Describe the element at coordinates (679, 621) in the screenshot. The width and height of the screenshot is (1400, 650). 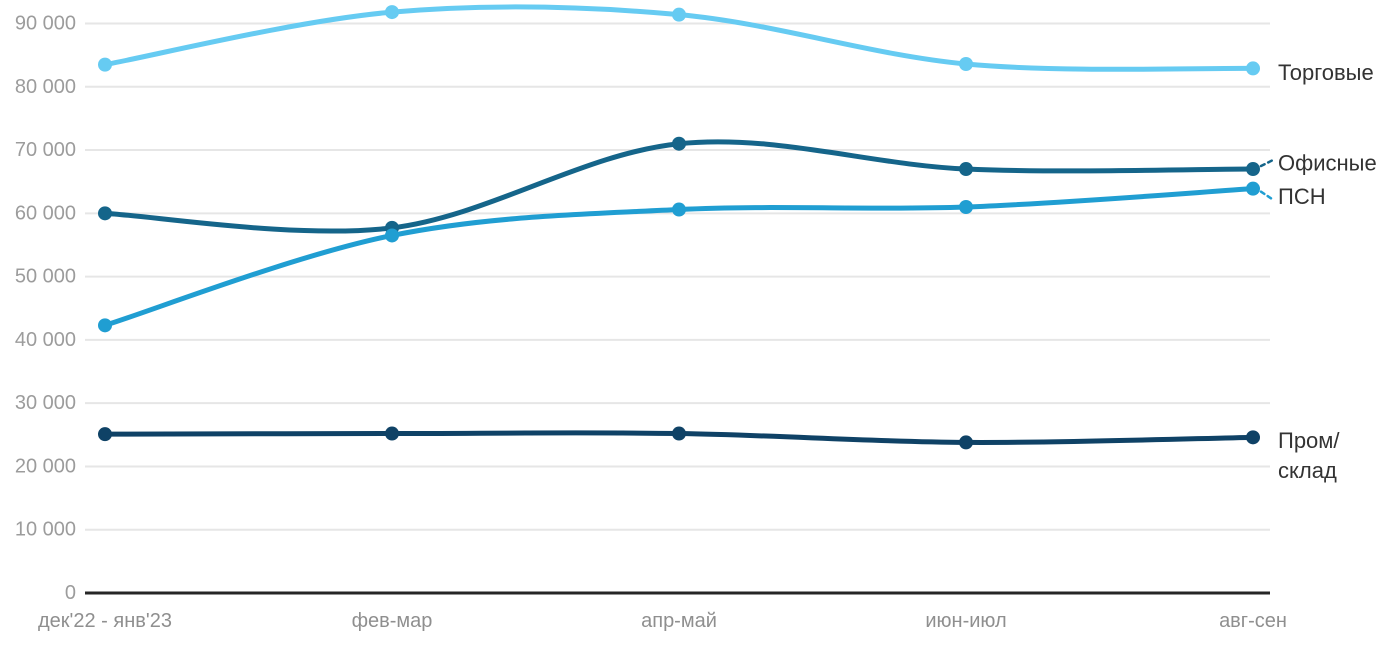
I see `x-axis-category-label: апр-май` at that location.